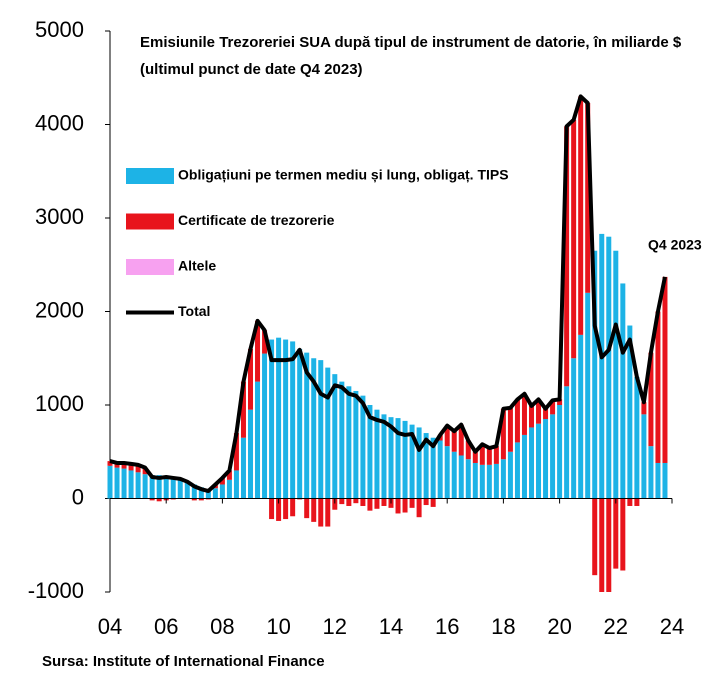 This screenshot has width=727, height=682. I want to click on legend-label: Total, so click(194, 311).